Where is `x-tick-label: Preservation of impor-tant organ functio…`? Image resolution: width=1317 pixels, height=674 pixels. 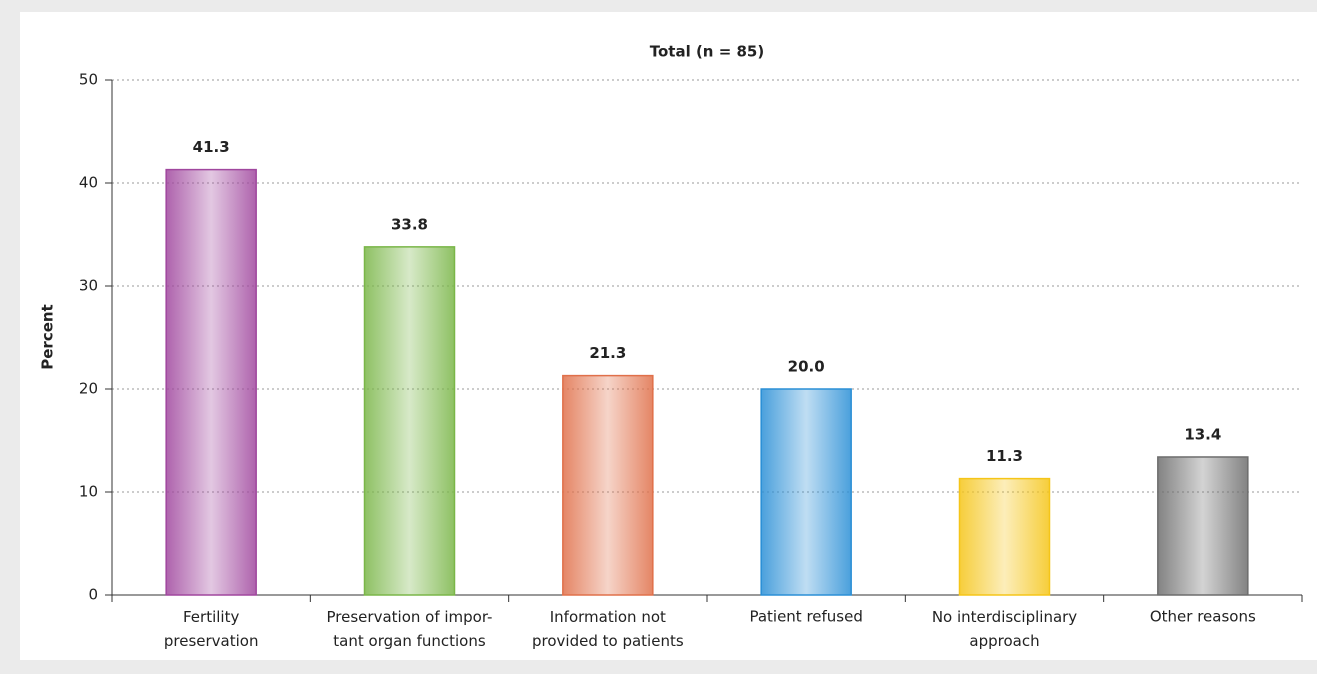 x-tick-label: Preservation of impor-tant organ functio… is located at coordinates (410, 629).